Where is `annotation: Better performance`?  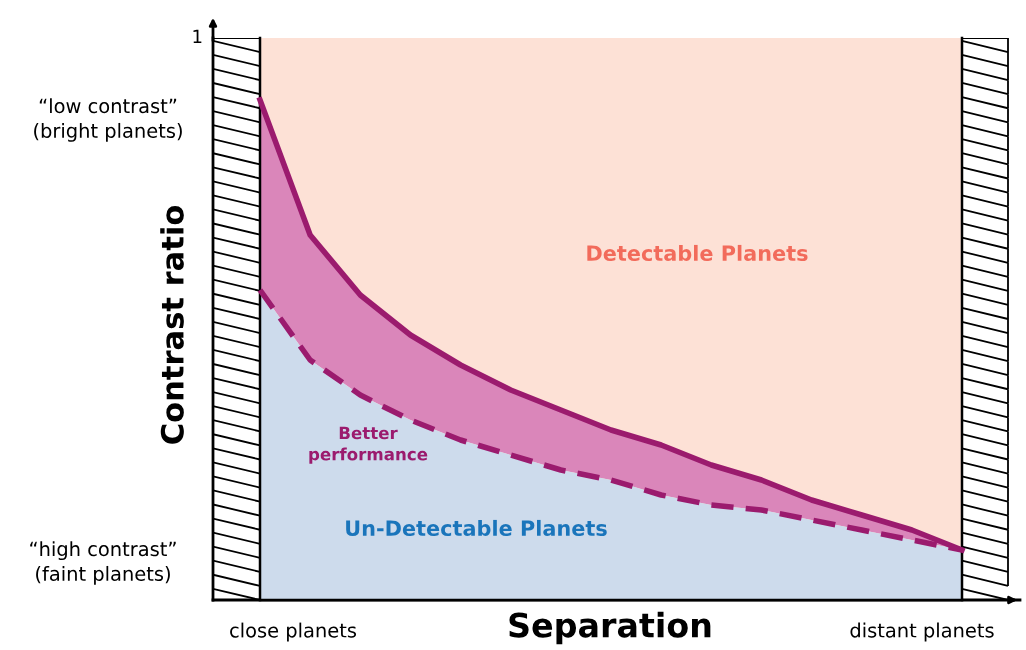
annotation: Better performance is located at coordinates (368, 445).